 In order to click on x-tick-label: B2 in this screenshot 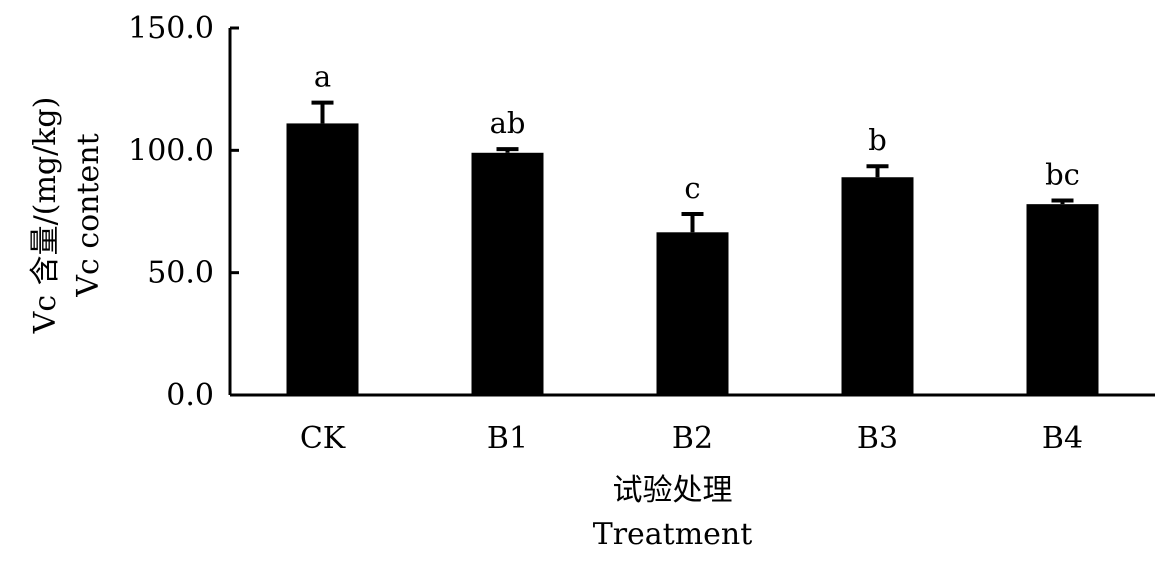, I will do `click(692, 438)`.